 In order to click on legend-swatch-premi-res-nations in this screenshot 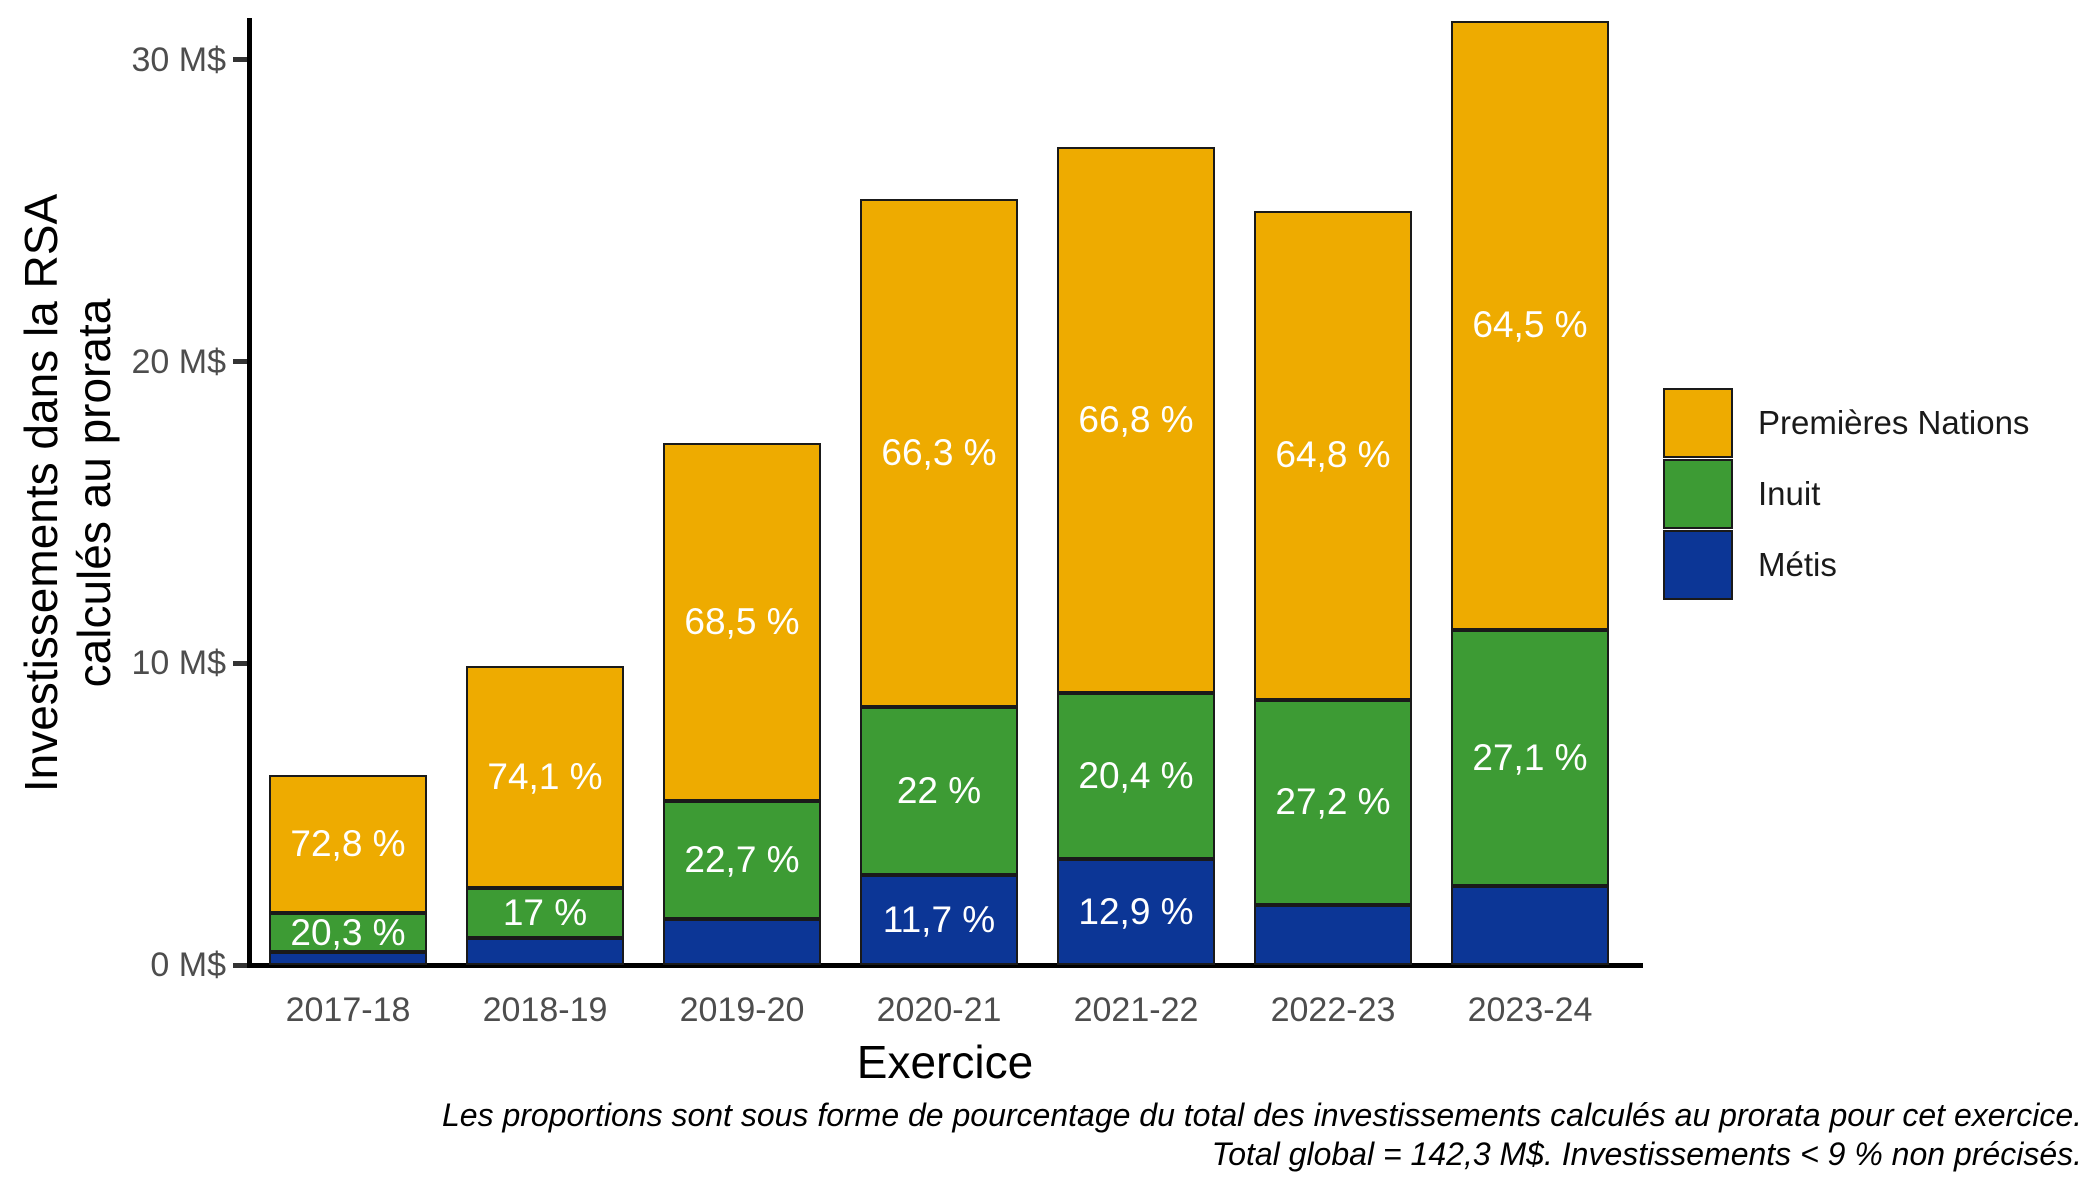, I will do `click(1698, 423)`.